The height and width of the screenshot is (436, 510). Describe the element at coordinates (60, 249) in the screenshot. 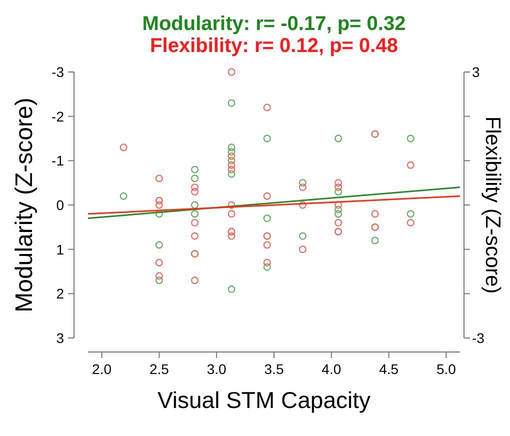

I see `y-tick-label: 1` at that location.